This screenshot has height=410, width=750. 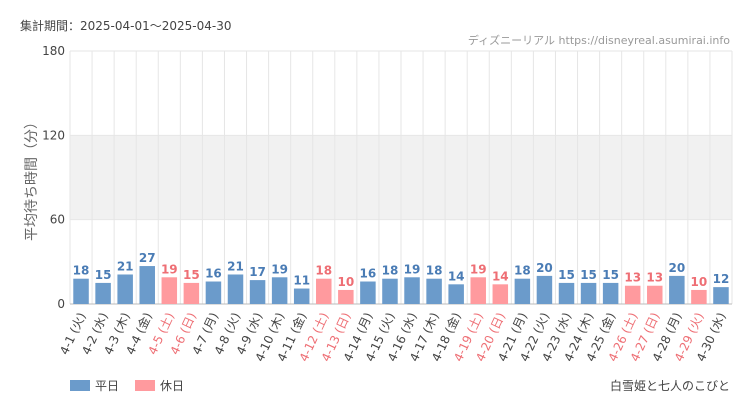 I want to click on bar-value-label: 11, so click(x=301, y=281).